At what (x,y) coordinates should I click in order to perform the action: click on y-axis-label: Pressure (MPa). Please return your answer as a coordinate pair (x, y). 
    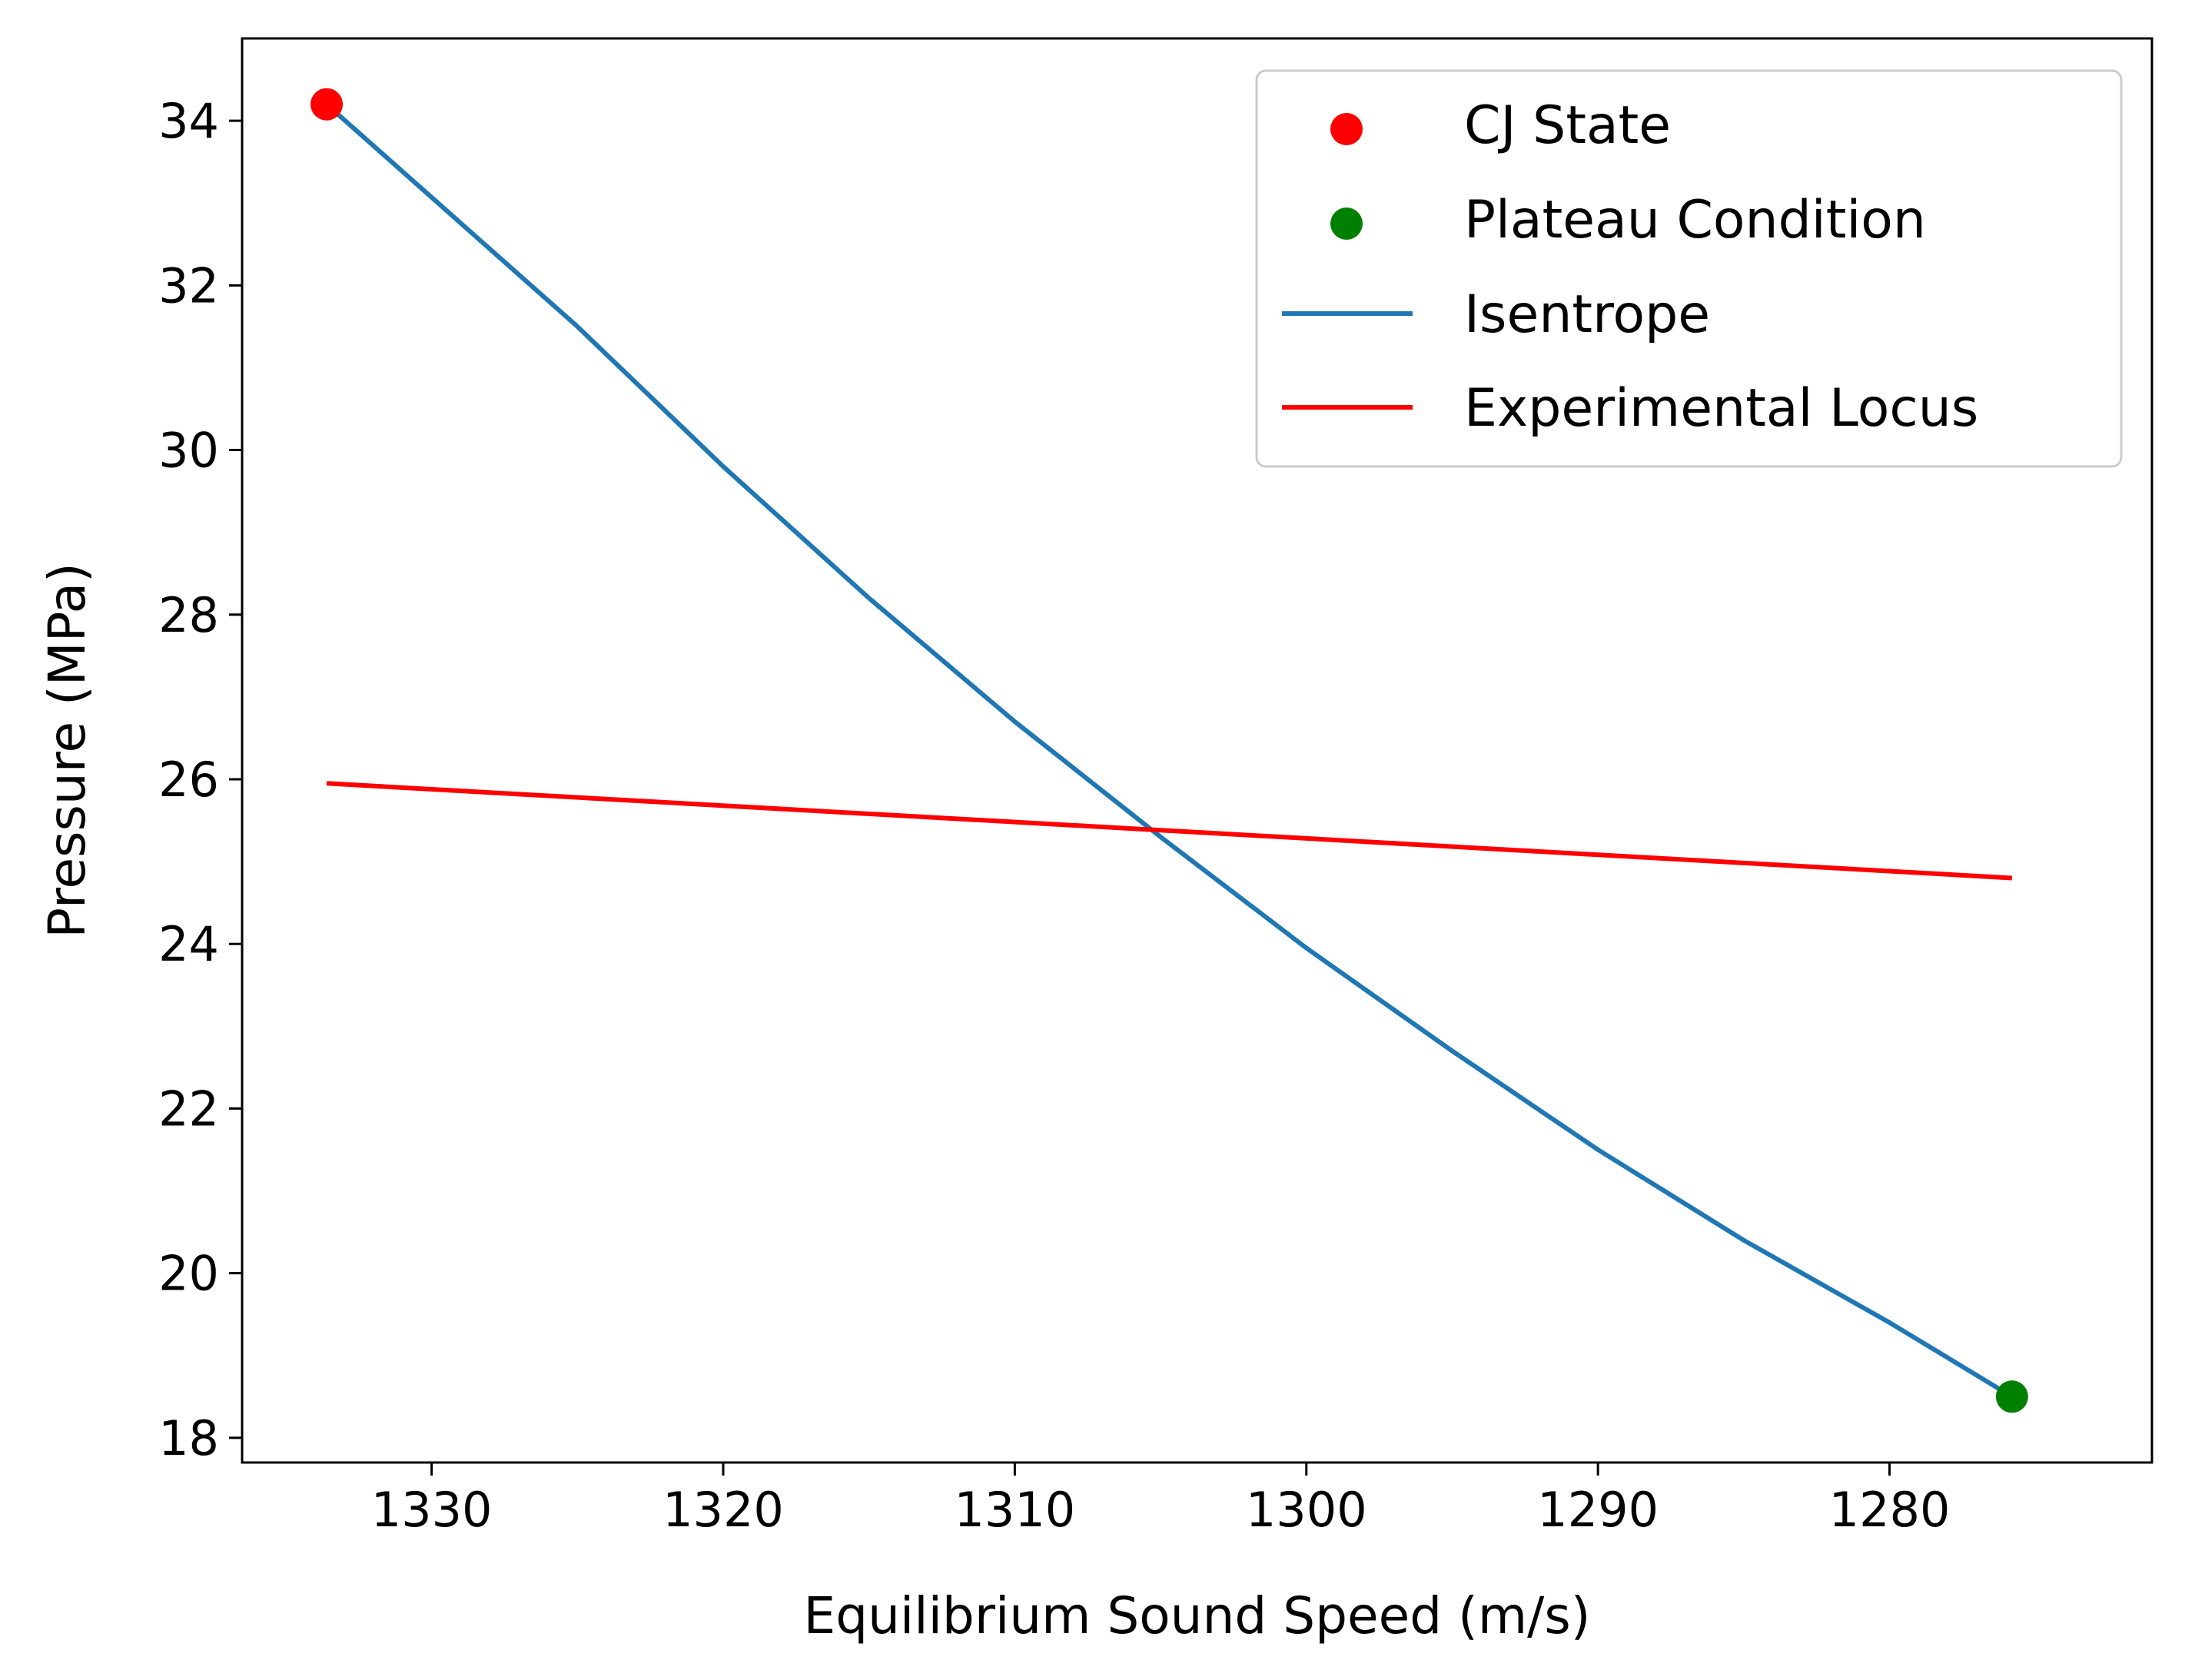
    Looking at the image, I should click on (68, 751).